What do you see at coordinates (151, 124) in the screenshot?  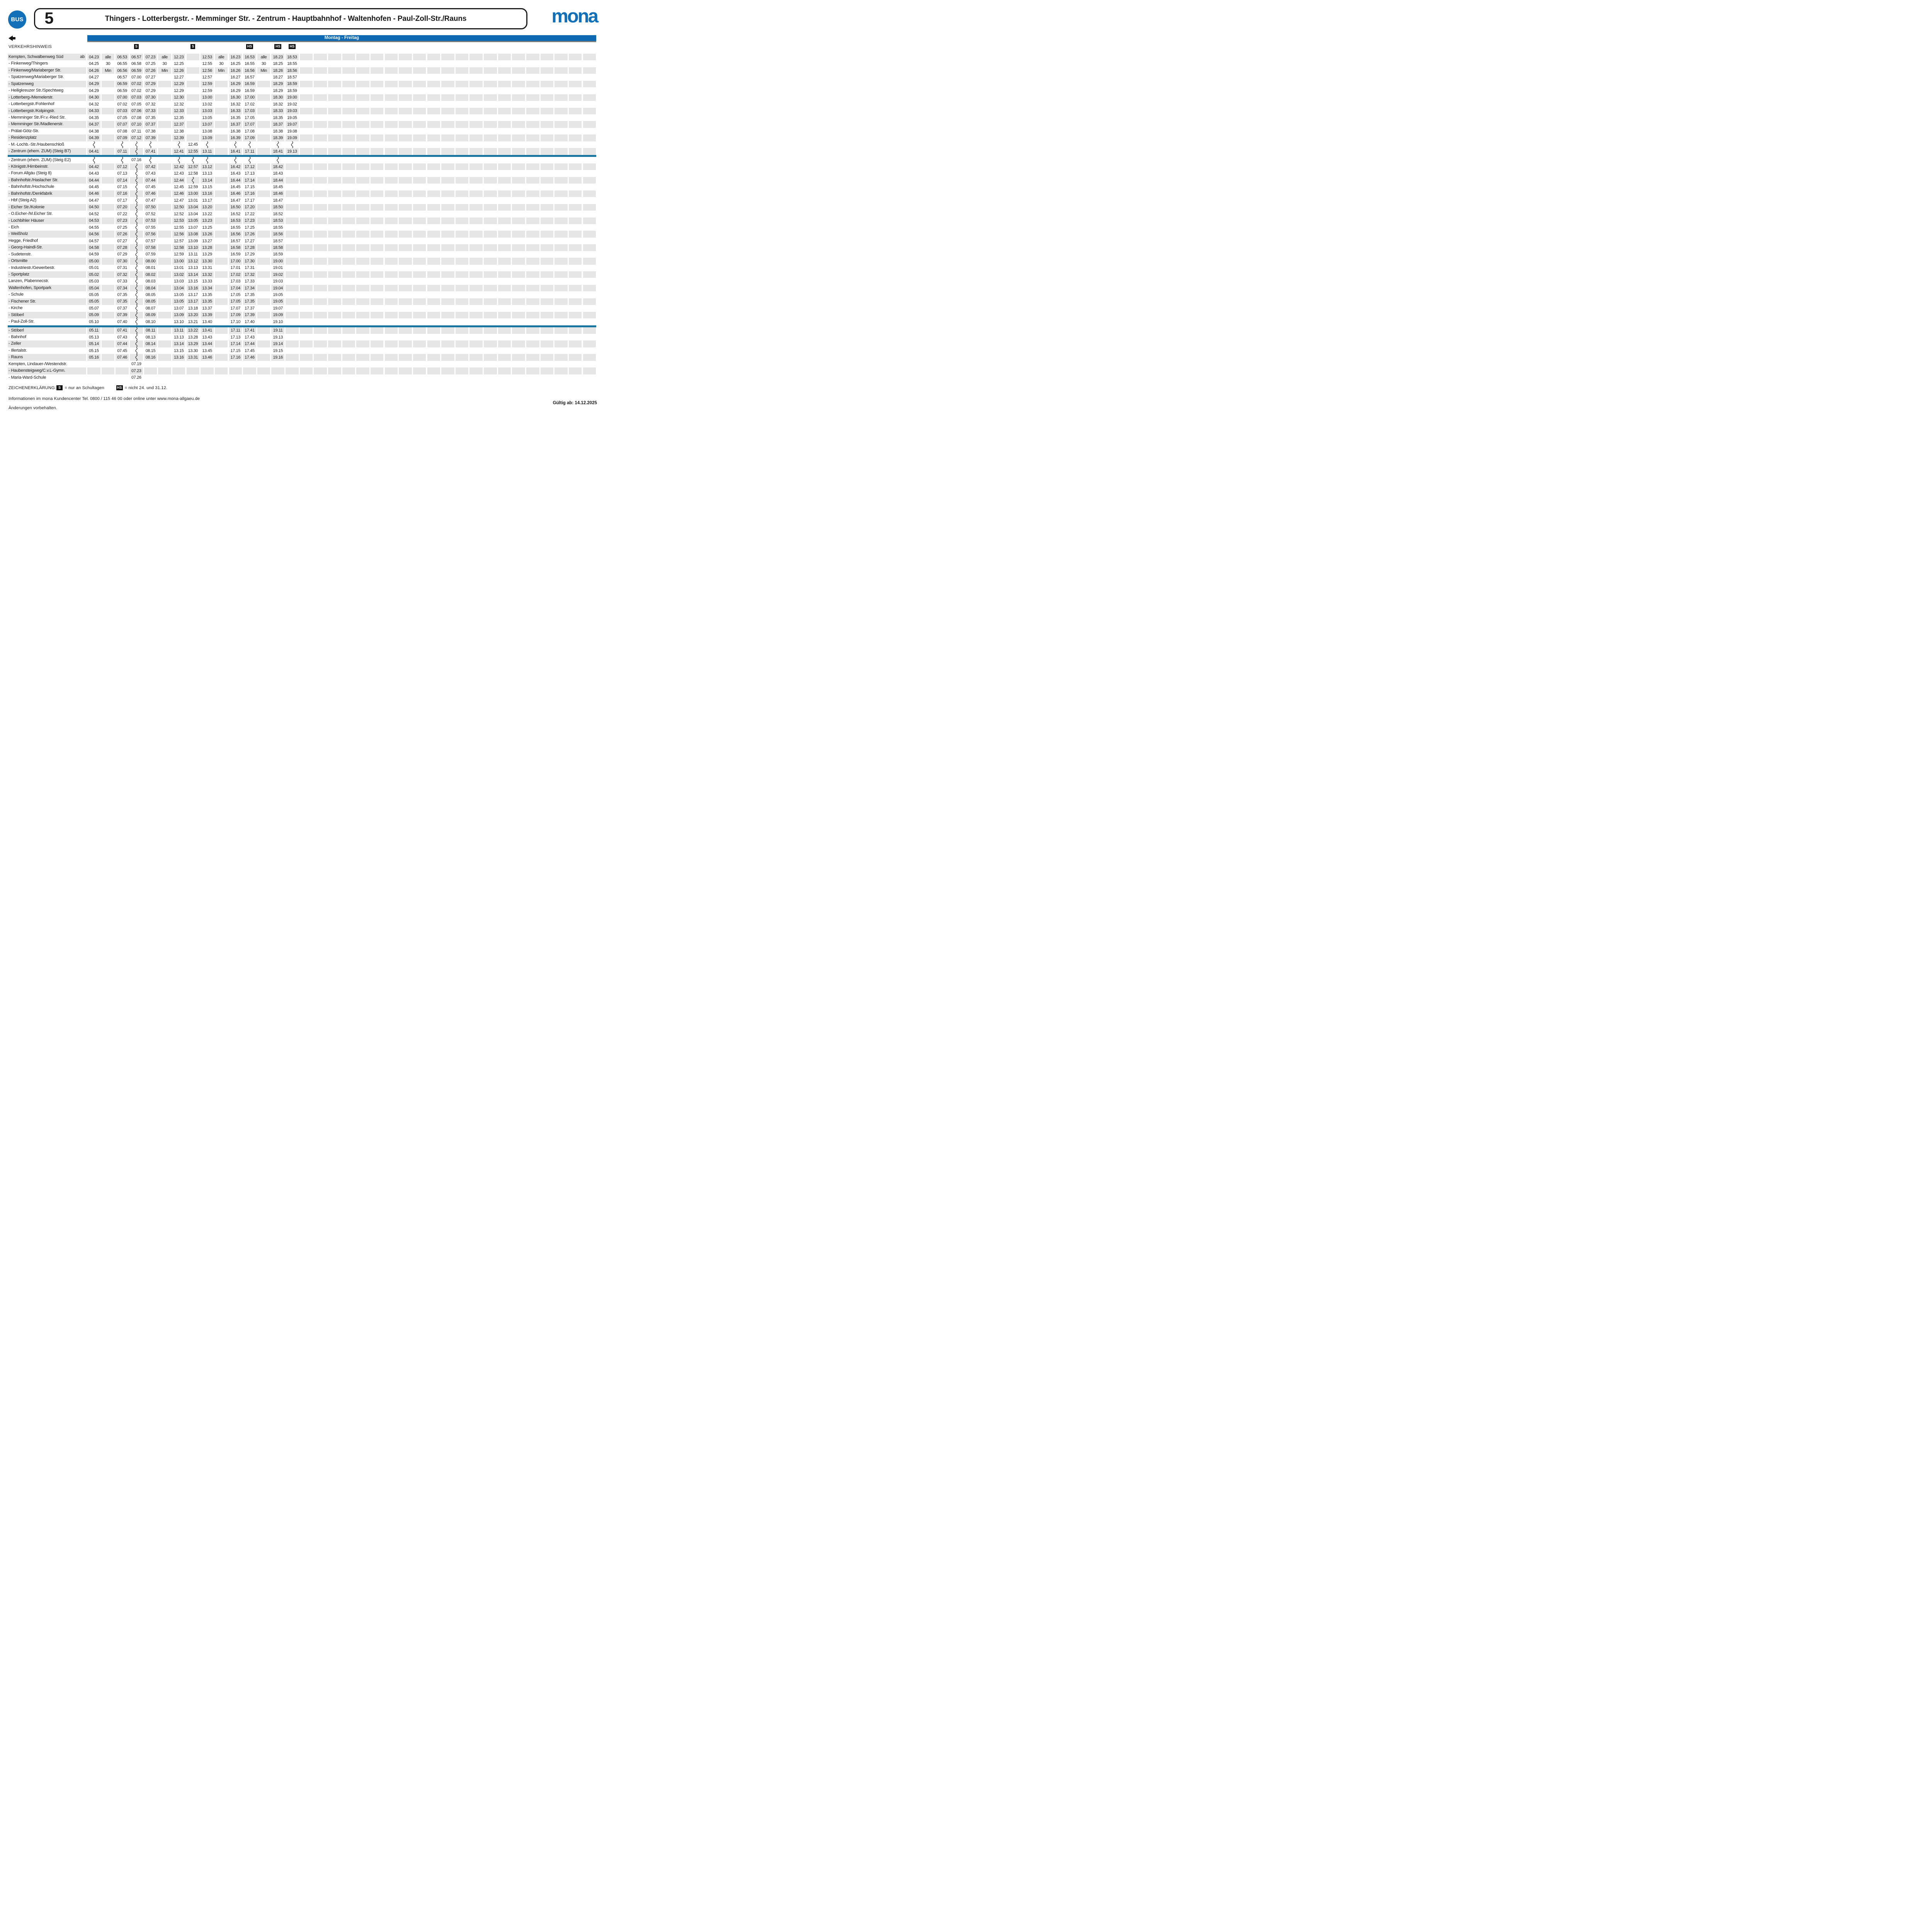 I see `time-cell: 07.37` at bounding box center [151, 124].